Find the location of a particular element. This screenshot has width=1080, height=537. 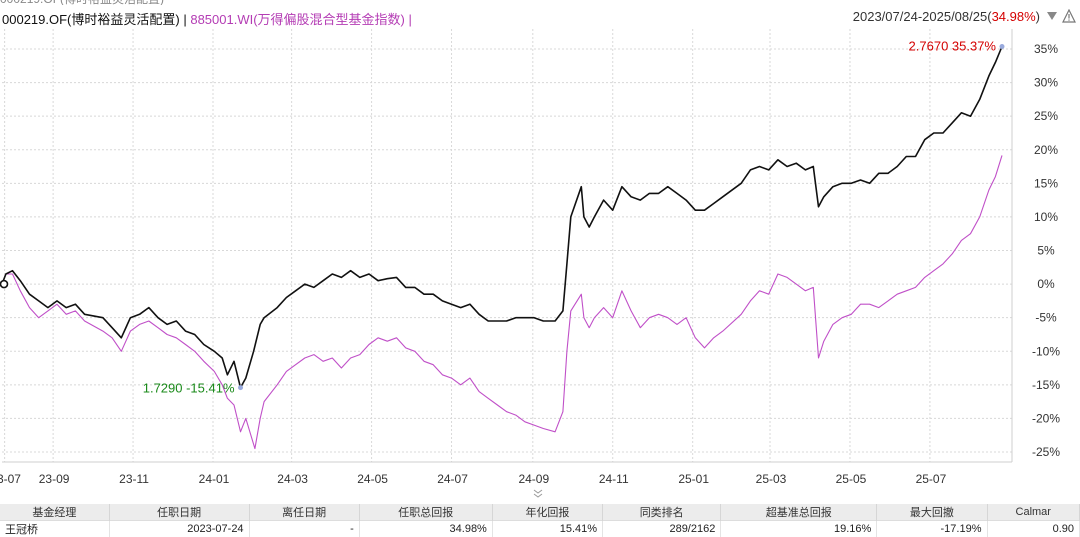

x-tick-label: 23-09 is located at coordinates (54, 479).